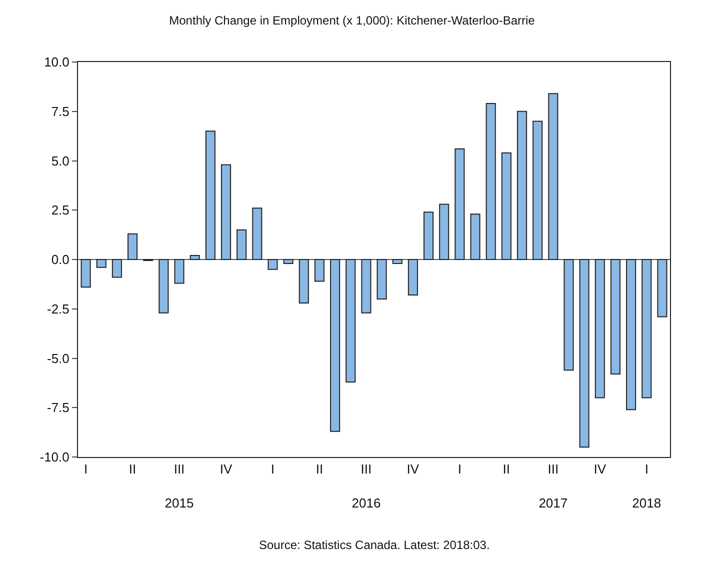  Describe the element at coordinates (553, 486) in the screenshot. I see `category-label: III 2017` at that location.